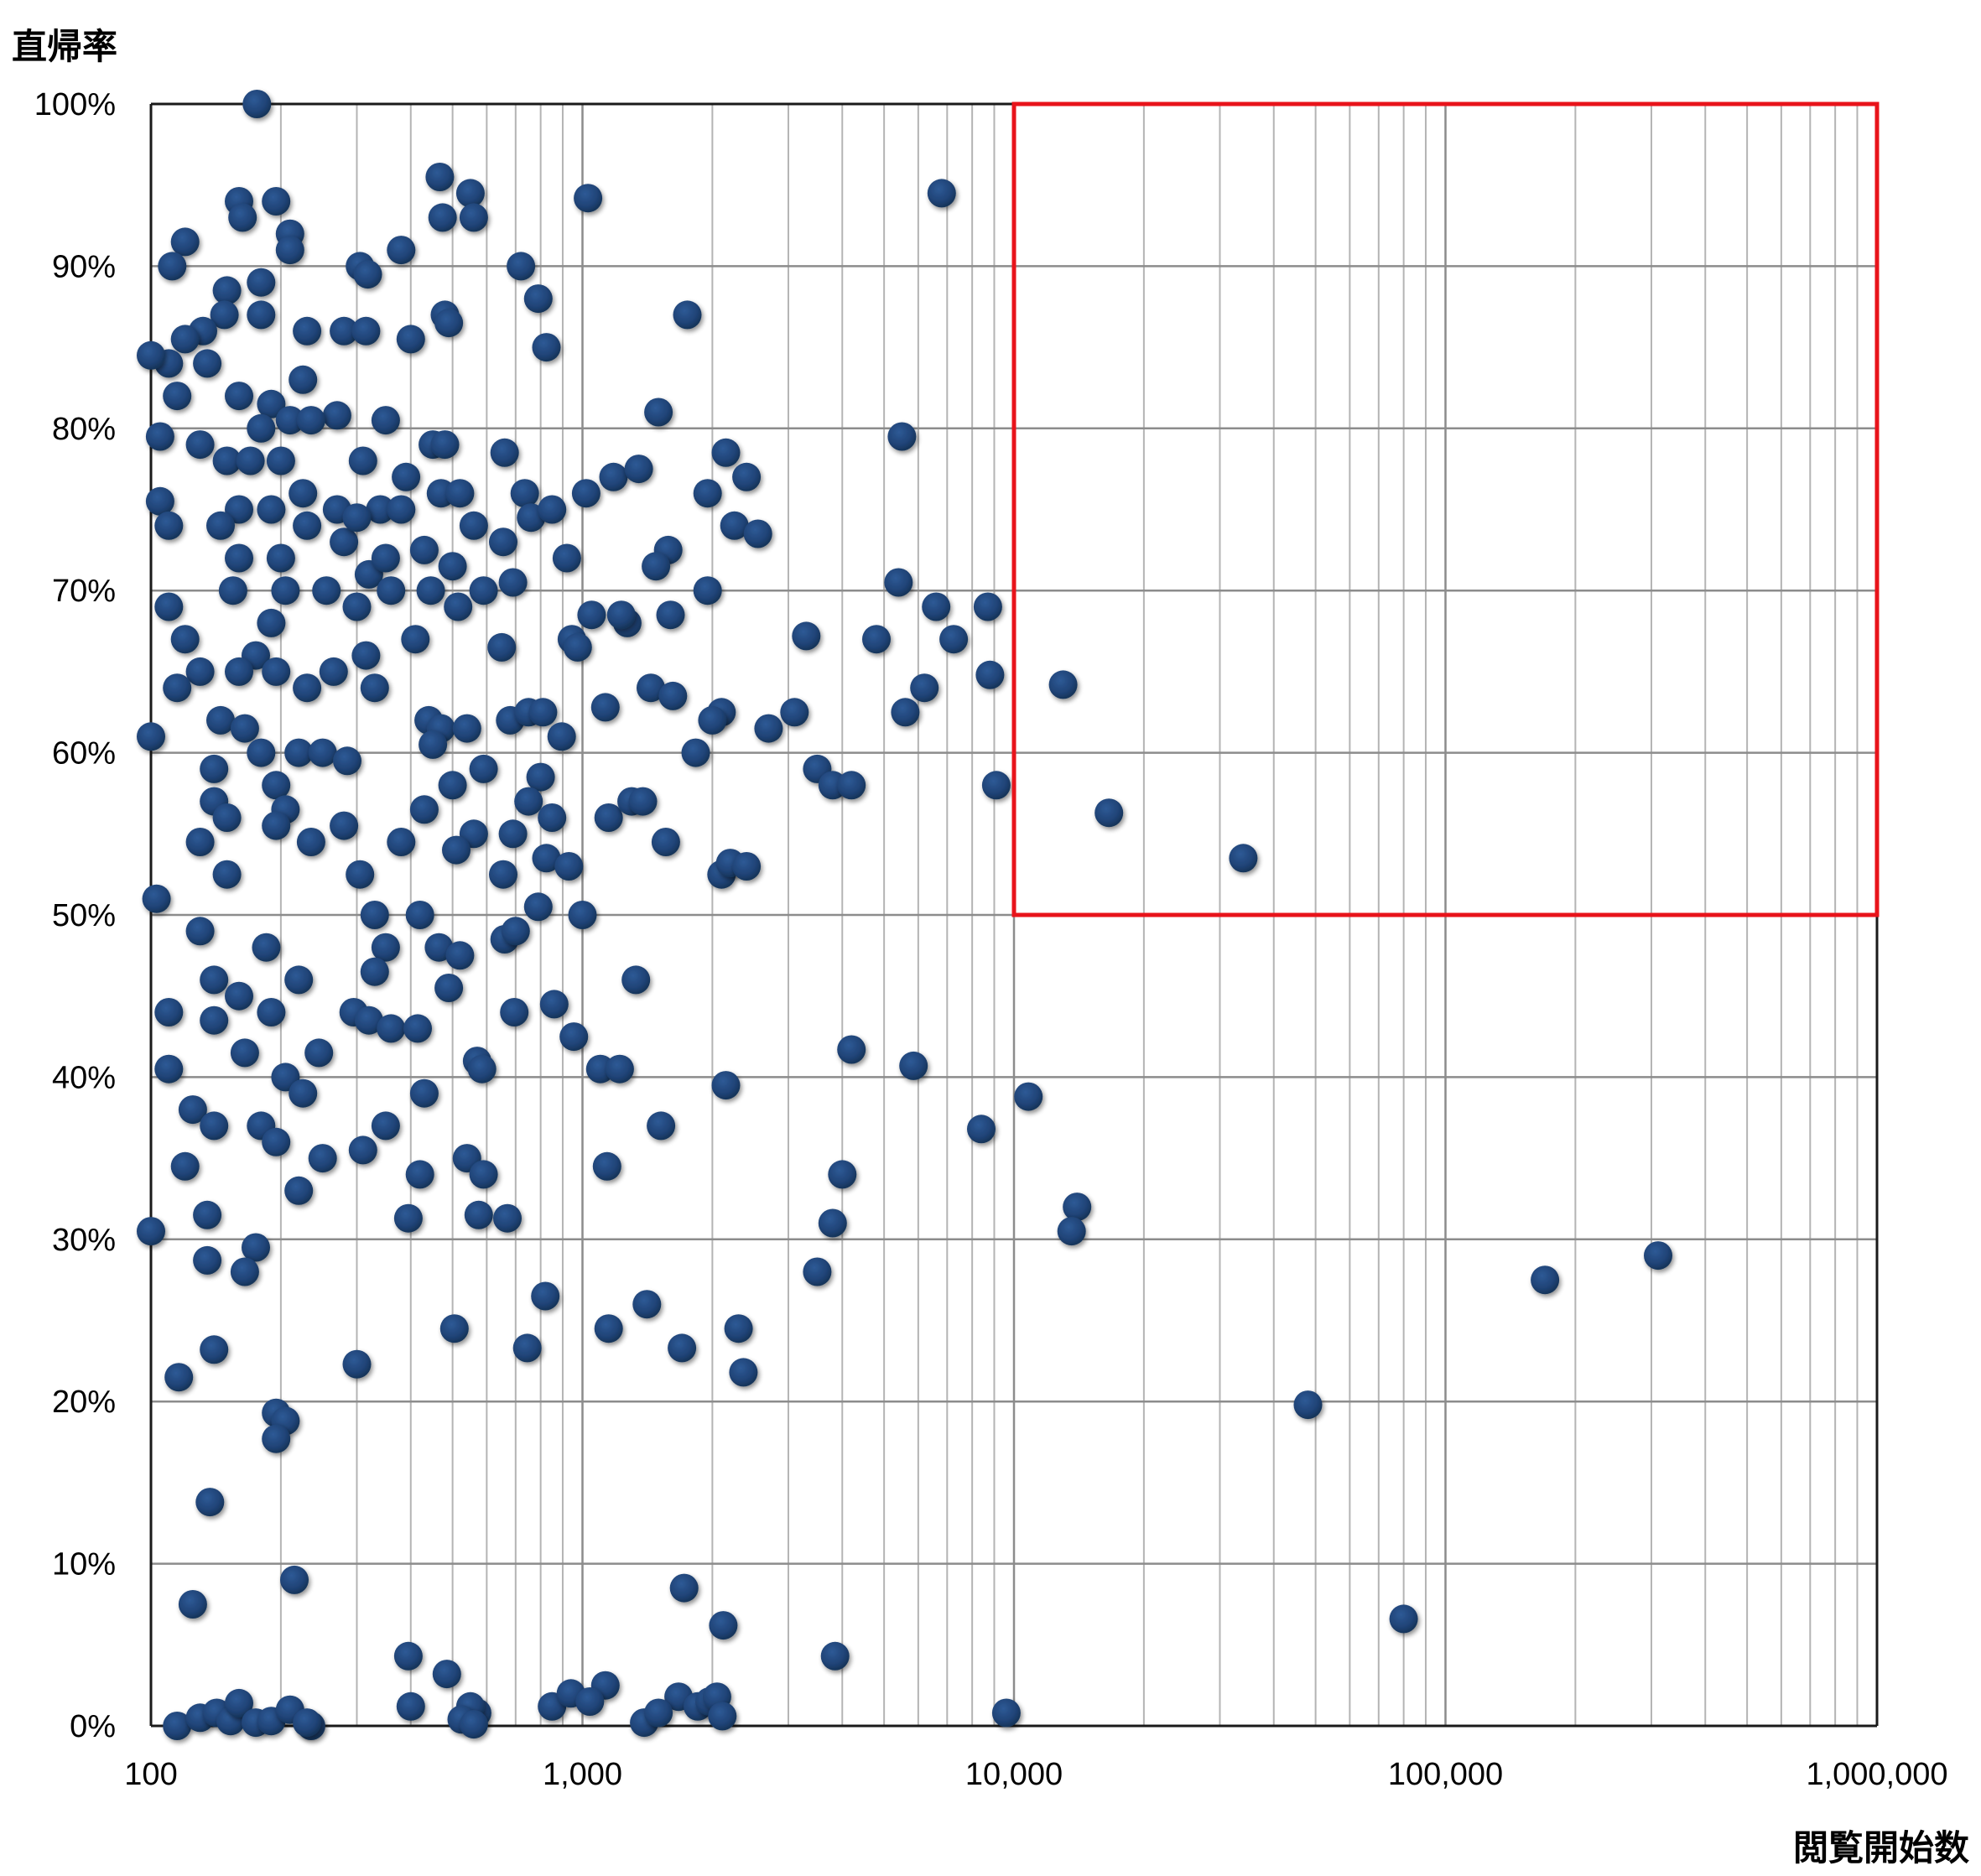 This screenshot has height=1876, width=1981. I want to click on x-tick-label: 10,000, so click(1014, 1774).